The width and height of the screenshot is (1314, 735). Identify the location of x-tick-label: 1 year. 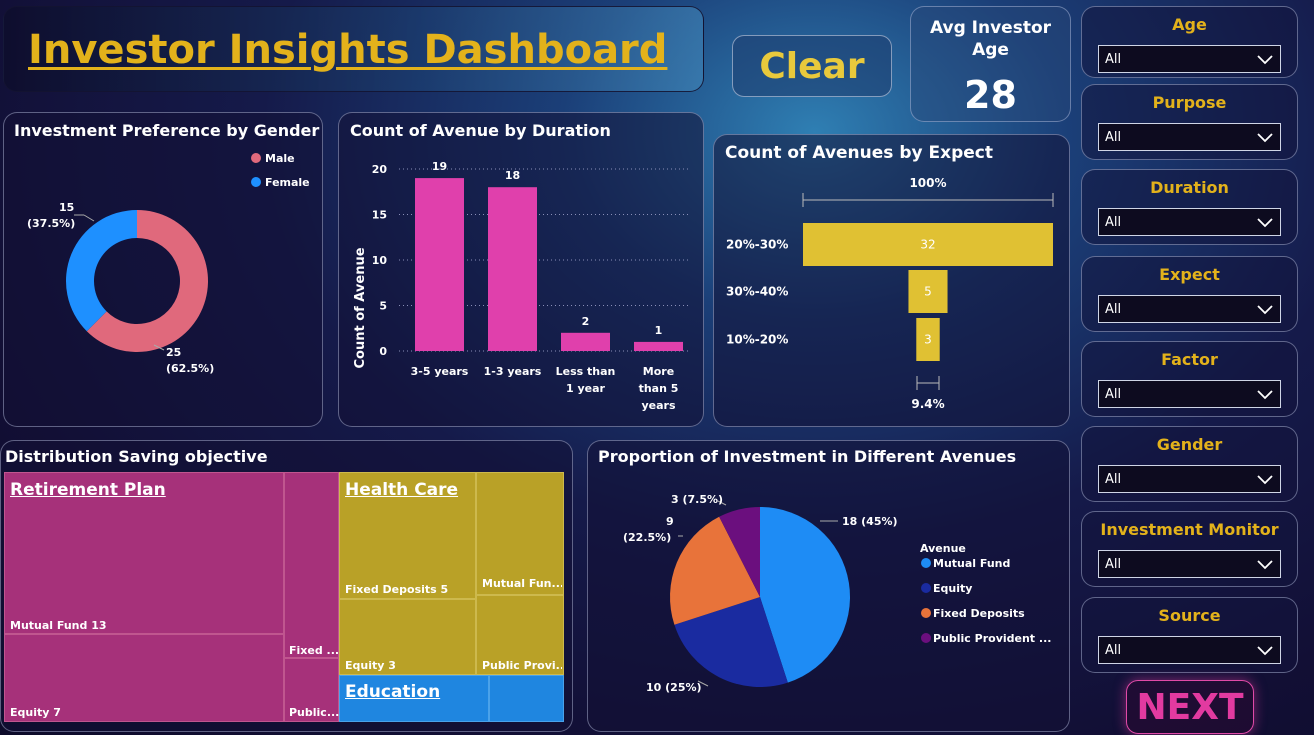
(586, 388).